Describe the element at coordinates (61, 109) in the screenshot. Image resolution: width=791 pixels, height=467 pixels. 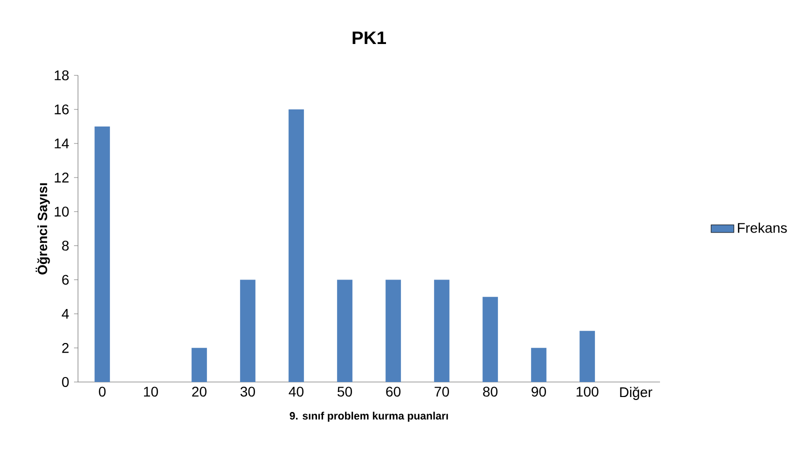
I see `y-tick-label: 16` at that location.